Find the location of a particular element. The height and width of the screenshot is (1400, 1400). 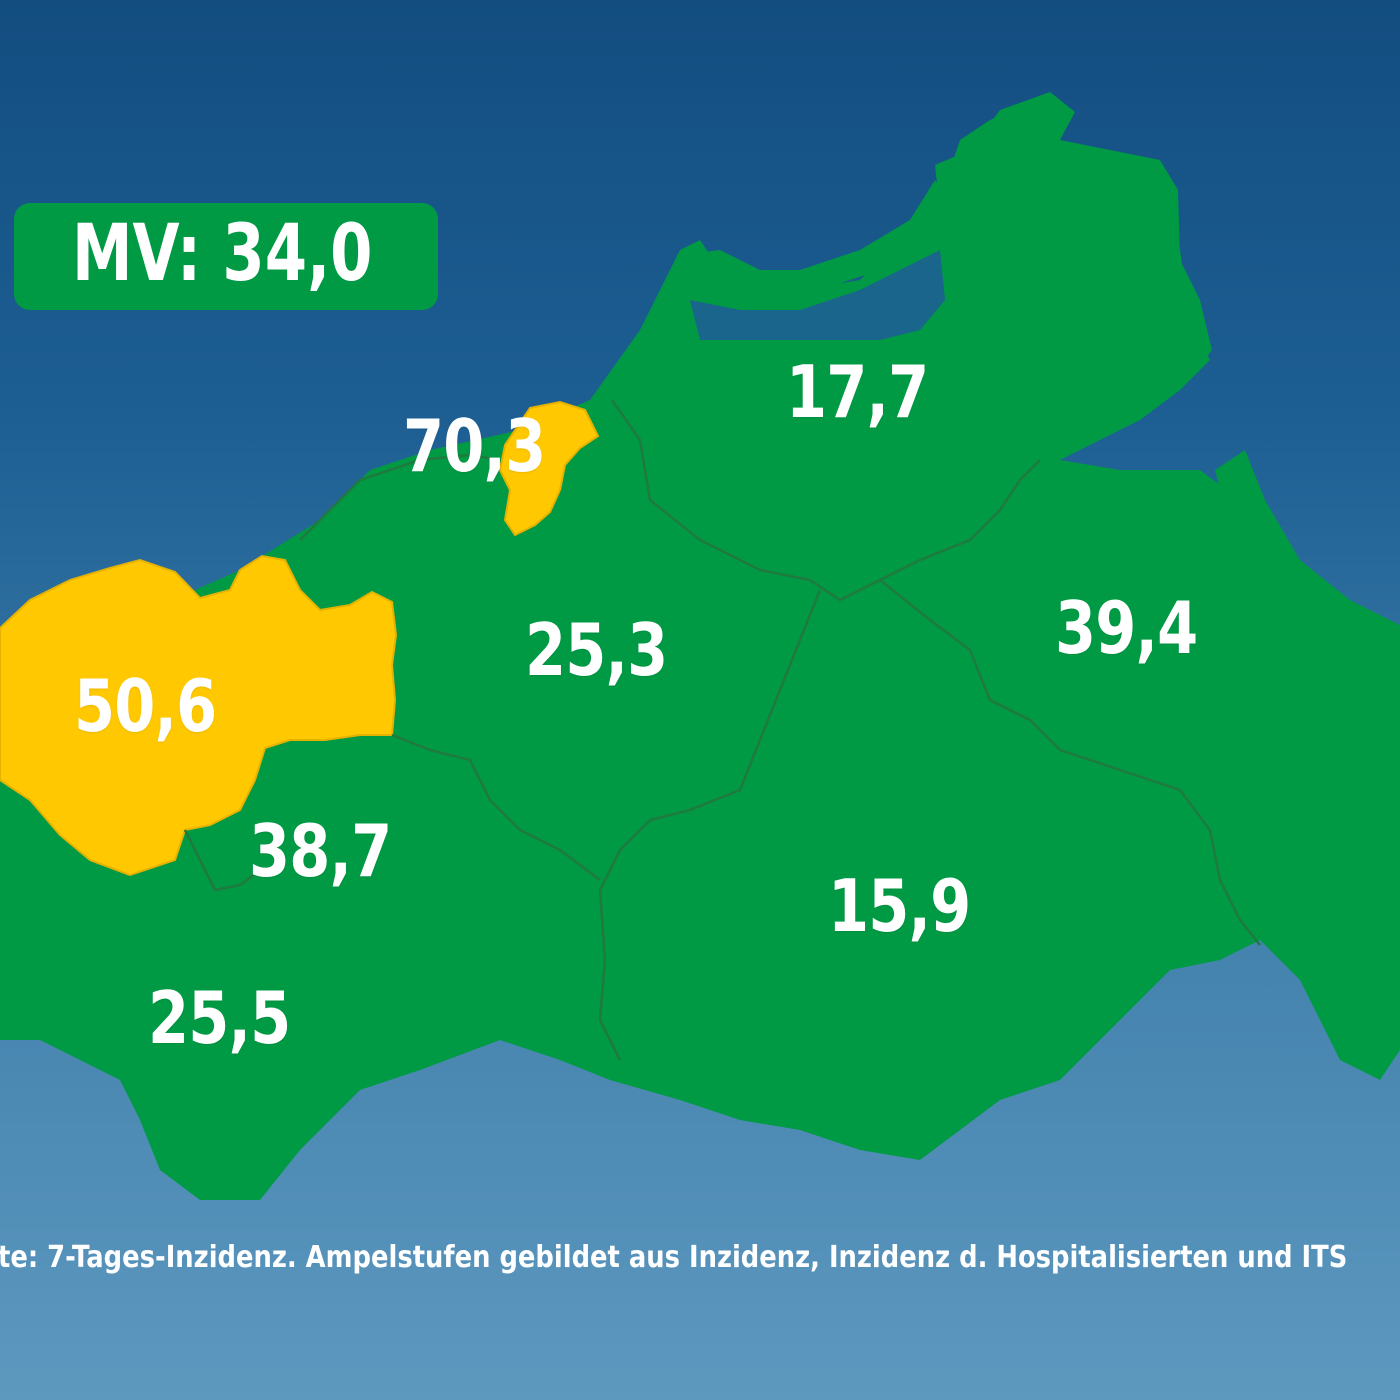

label-nordwestmecklenburg: 50,6 is located at coordinates (145, 706).